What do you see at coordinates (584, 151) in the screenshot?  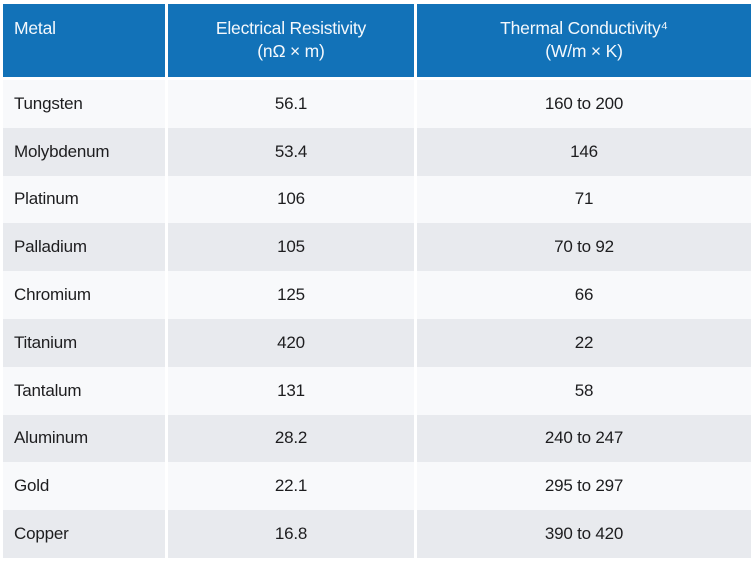 I see `conductivity-cell: 146` at bounding box center [584, 151].